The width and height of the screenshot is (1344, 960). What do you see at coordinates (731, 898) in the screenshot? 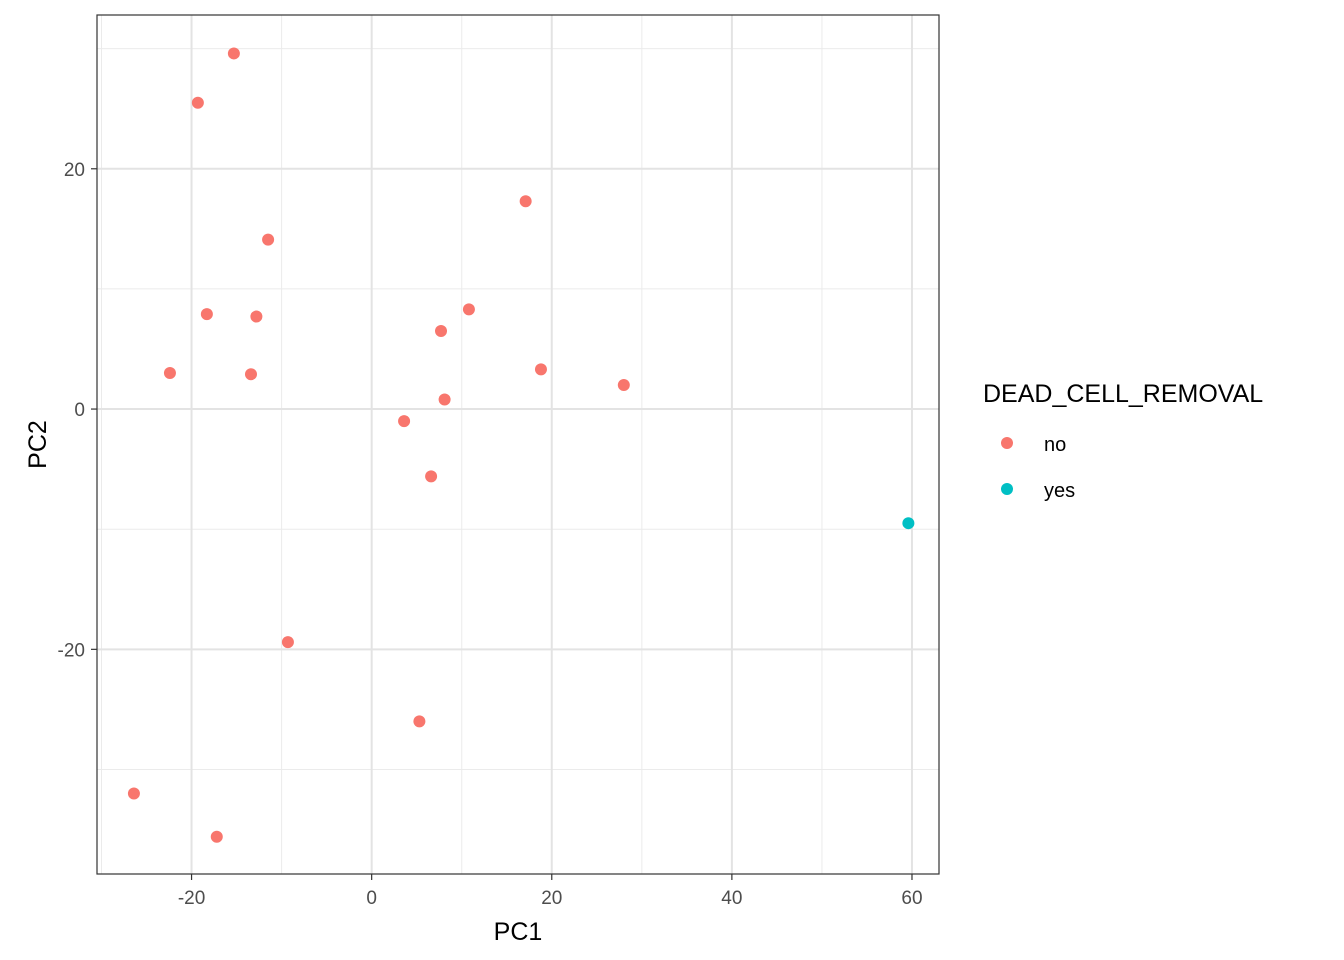
I see `x-tick-label: 40` at bounding box center [731, 898].